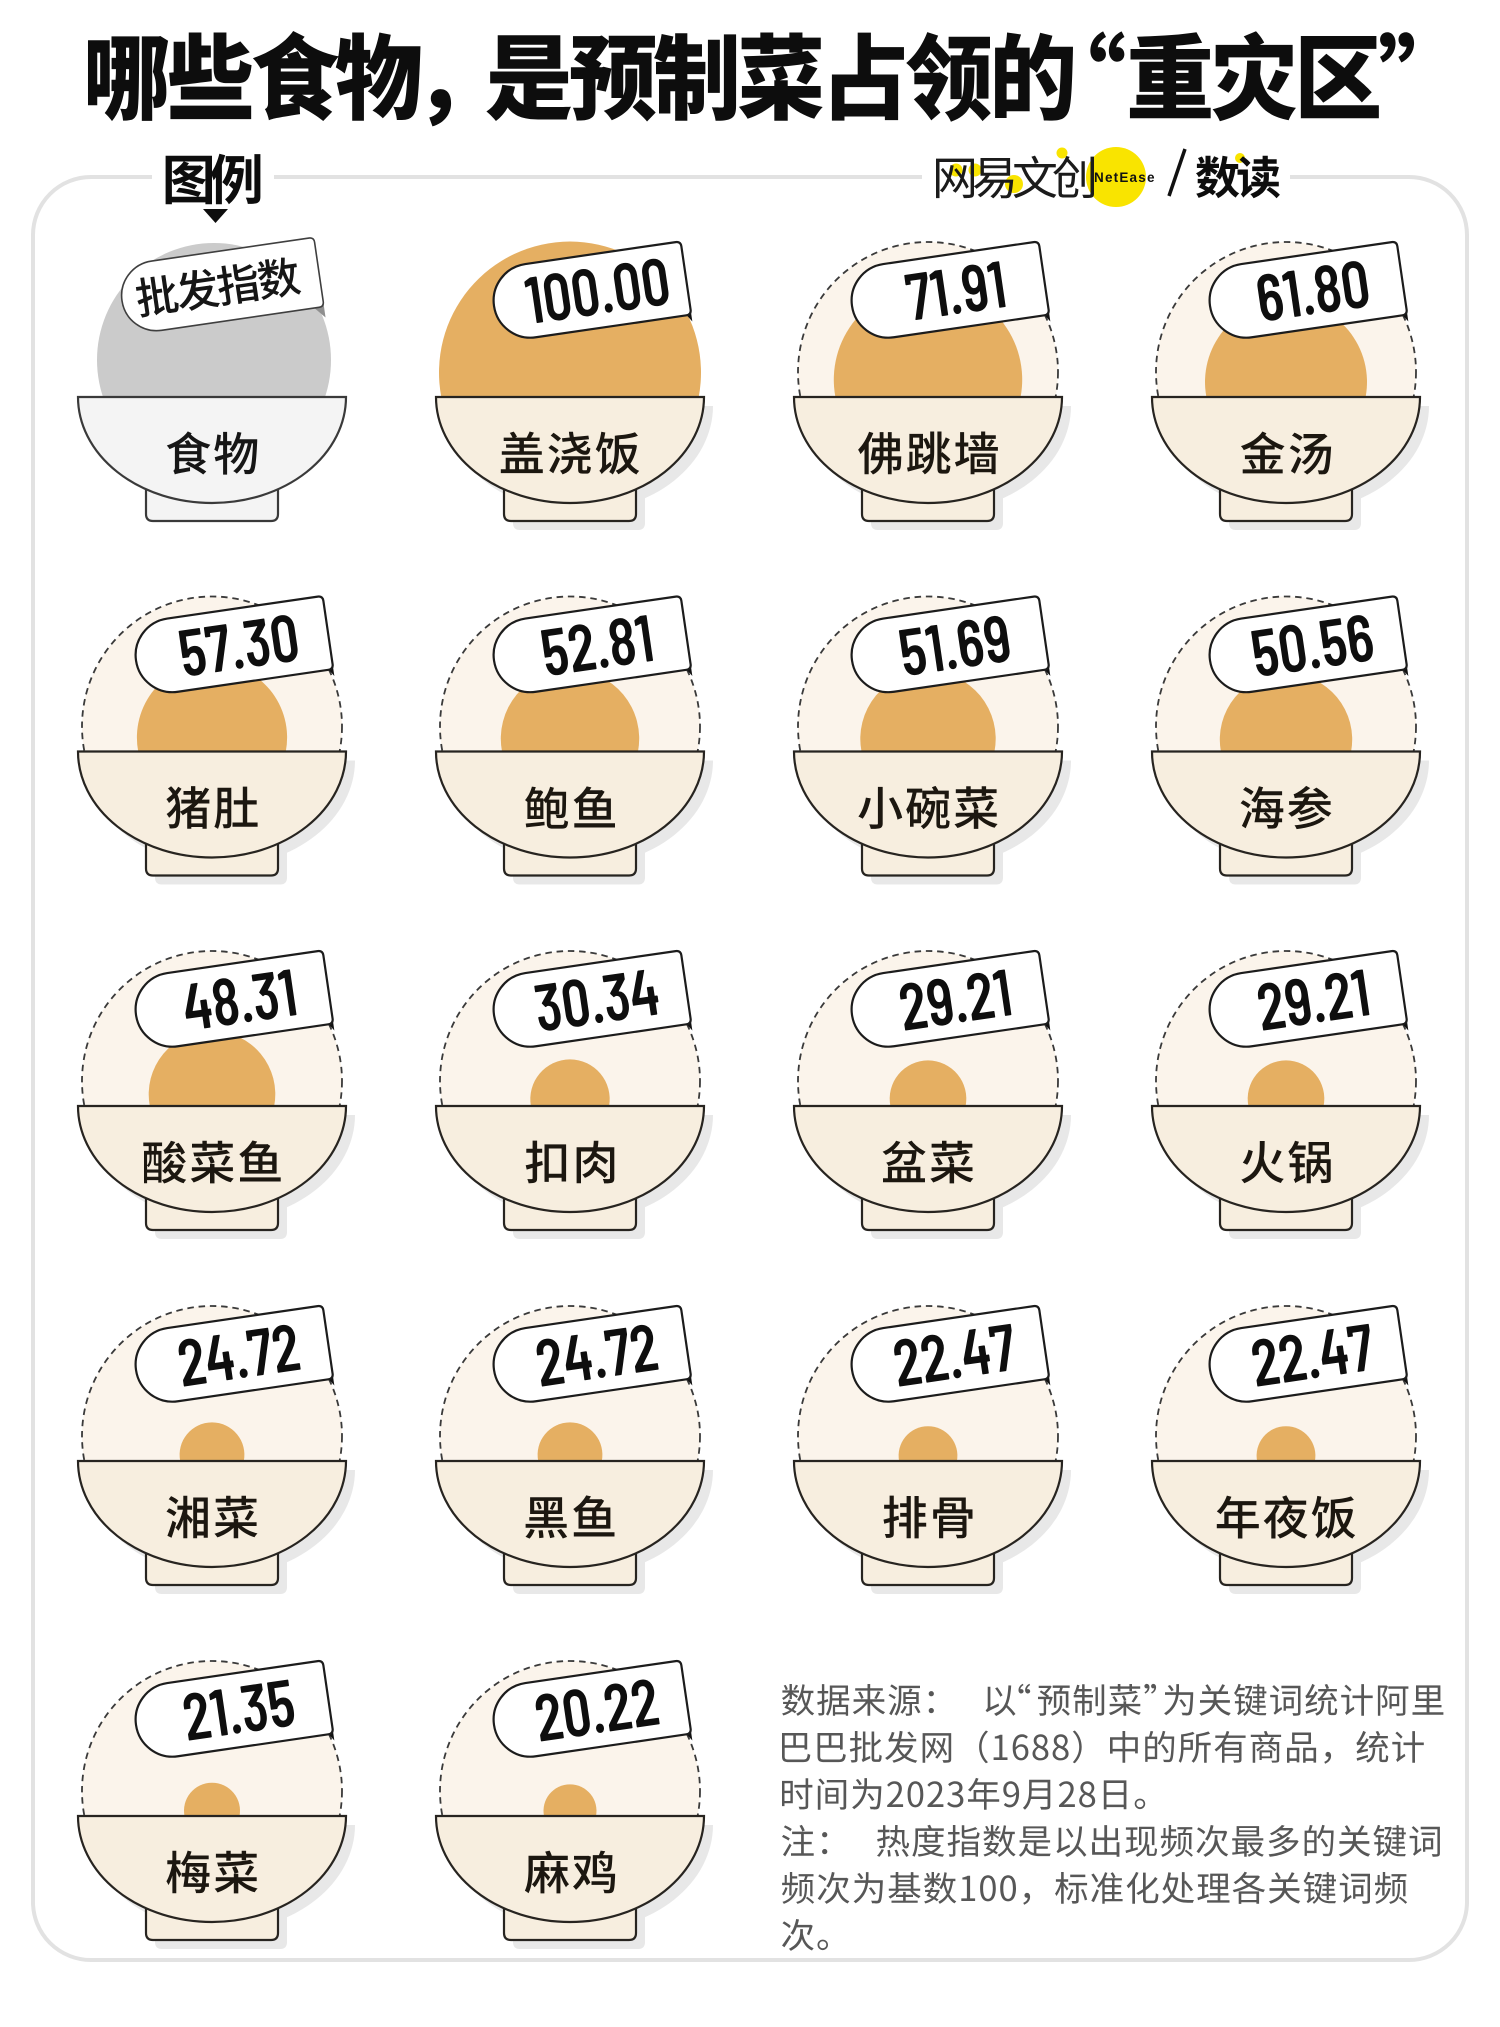 The image size is (1500, 2027). What do you see at coordinates (1125, 177) in the screenshot?
I see `svg-text: NetEase` at bounding box center [1125, 177].